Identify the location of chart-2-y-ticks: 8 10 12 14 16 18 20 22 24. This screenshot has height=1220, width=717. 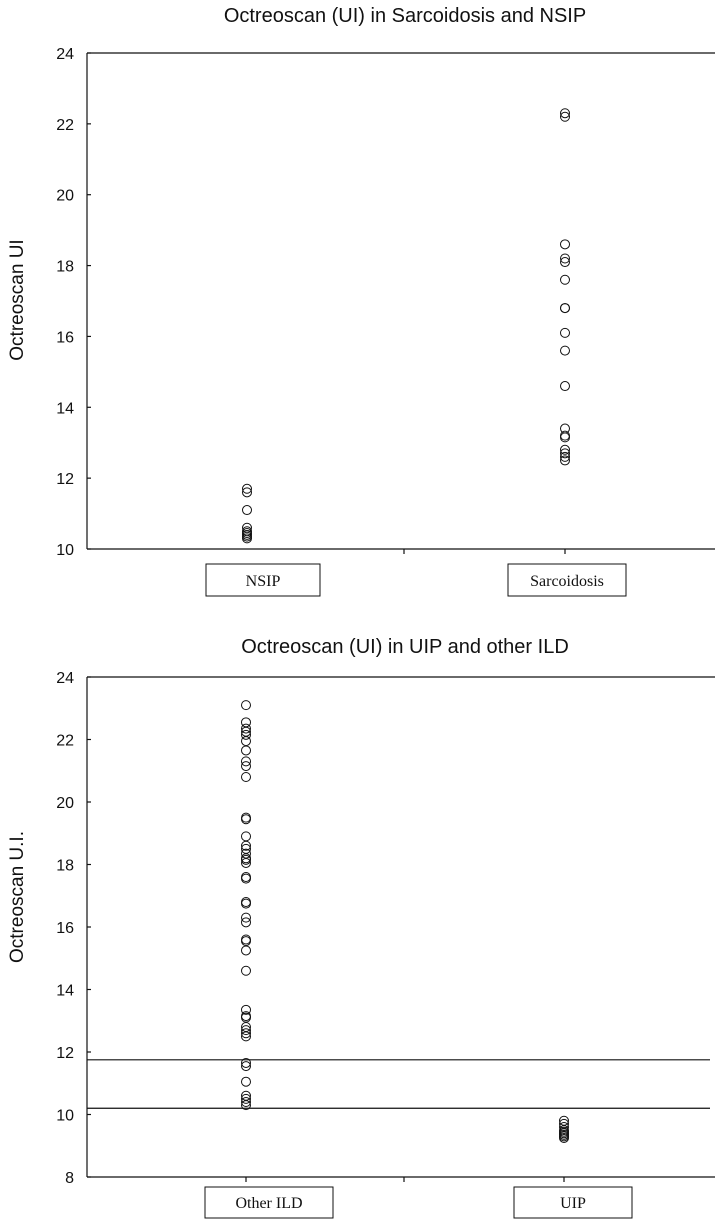
(73, 928).